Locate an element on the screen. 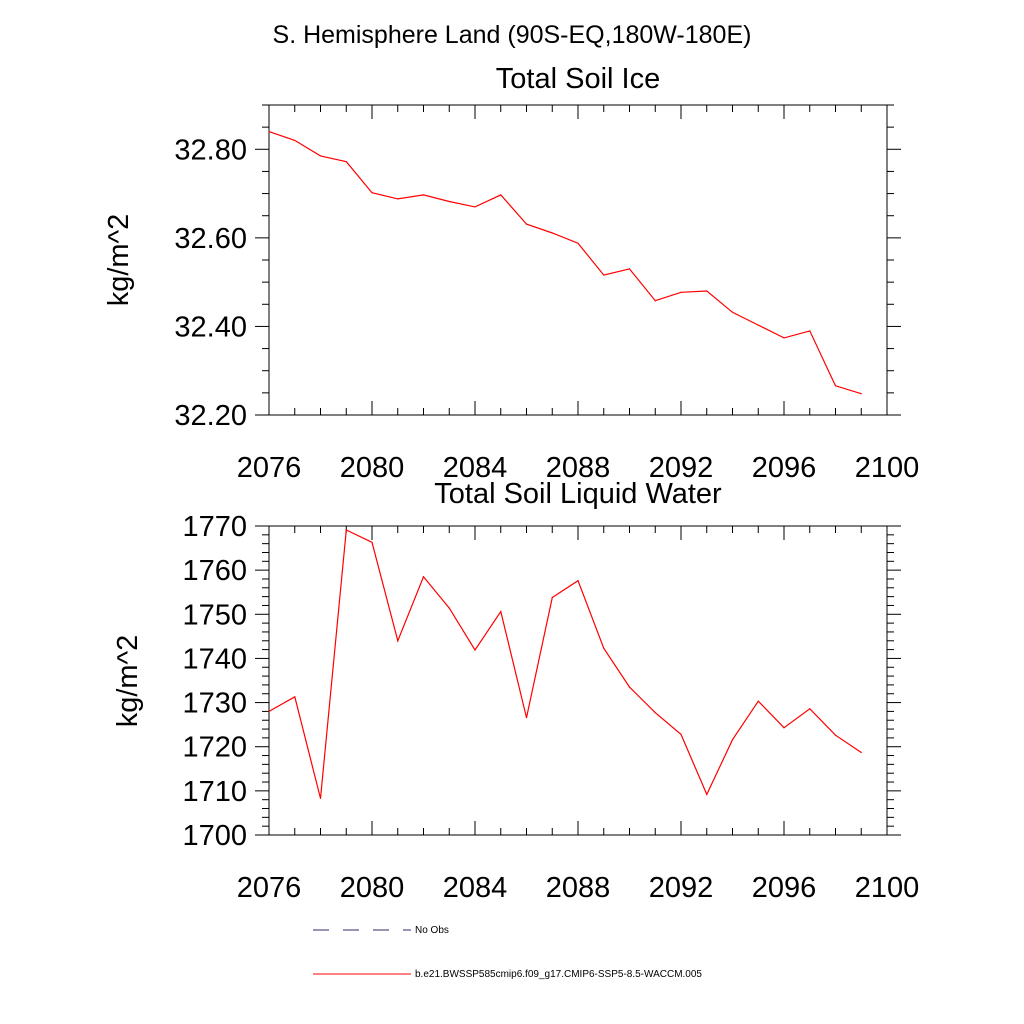 This screenshot has height=1024, width=1024. y-tick-label: 32.60 is located at coordinates (210, 239).